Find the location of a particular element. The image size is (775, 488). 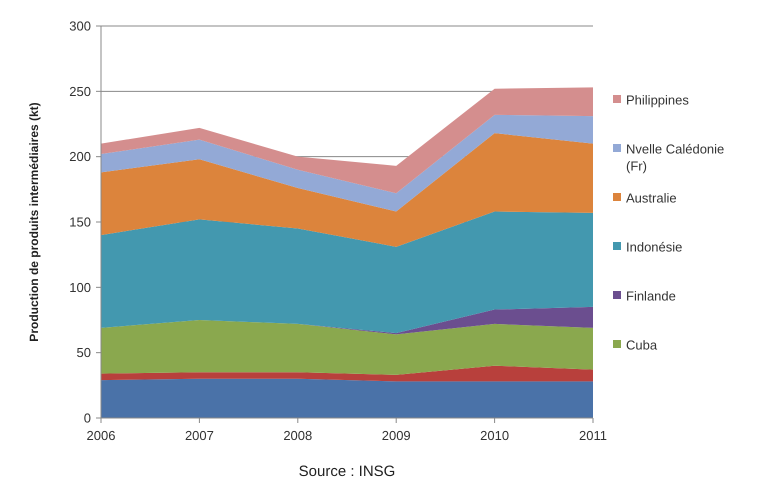

legend-label: Cuba is located at coordinates (642, 345).